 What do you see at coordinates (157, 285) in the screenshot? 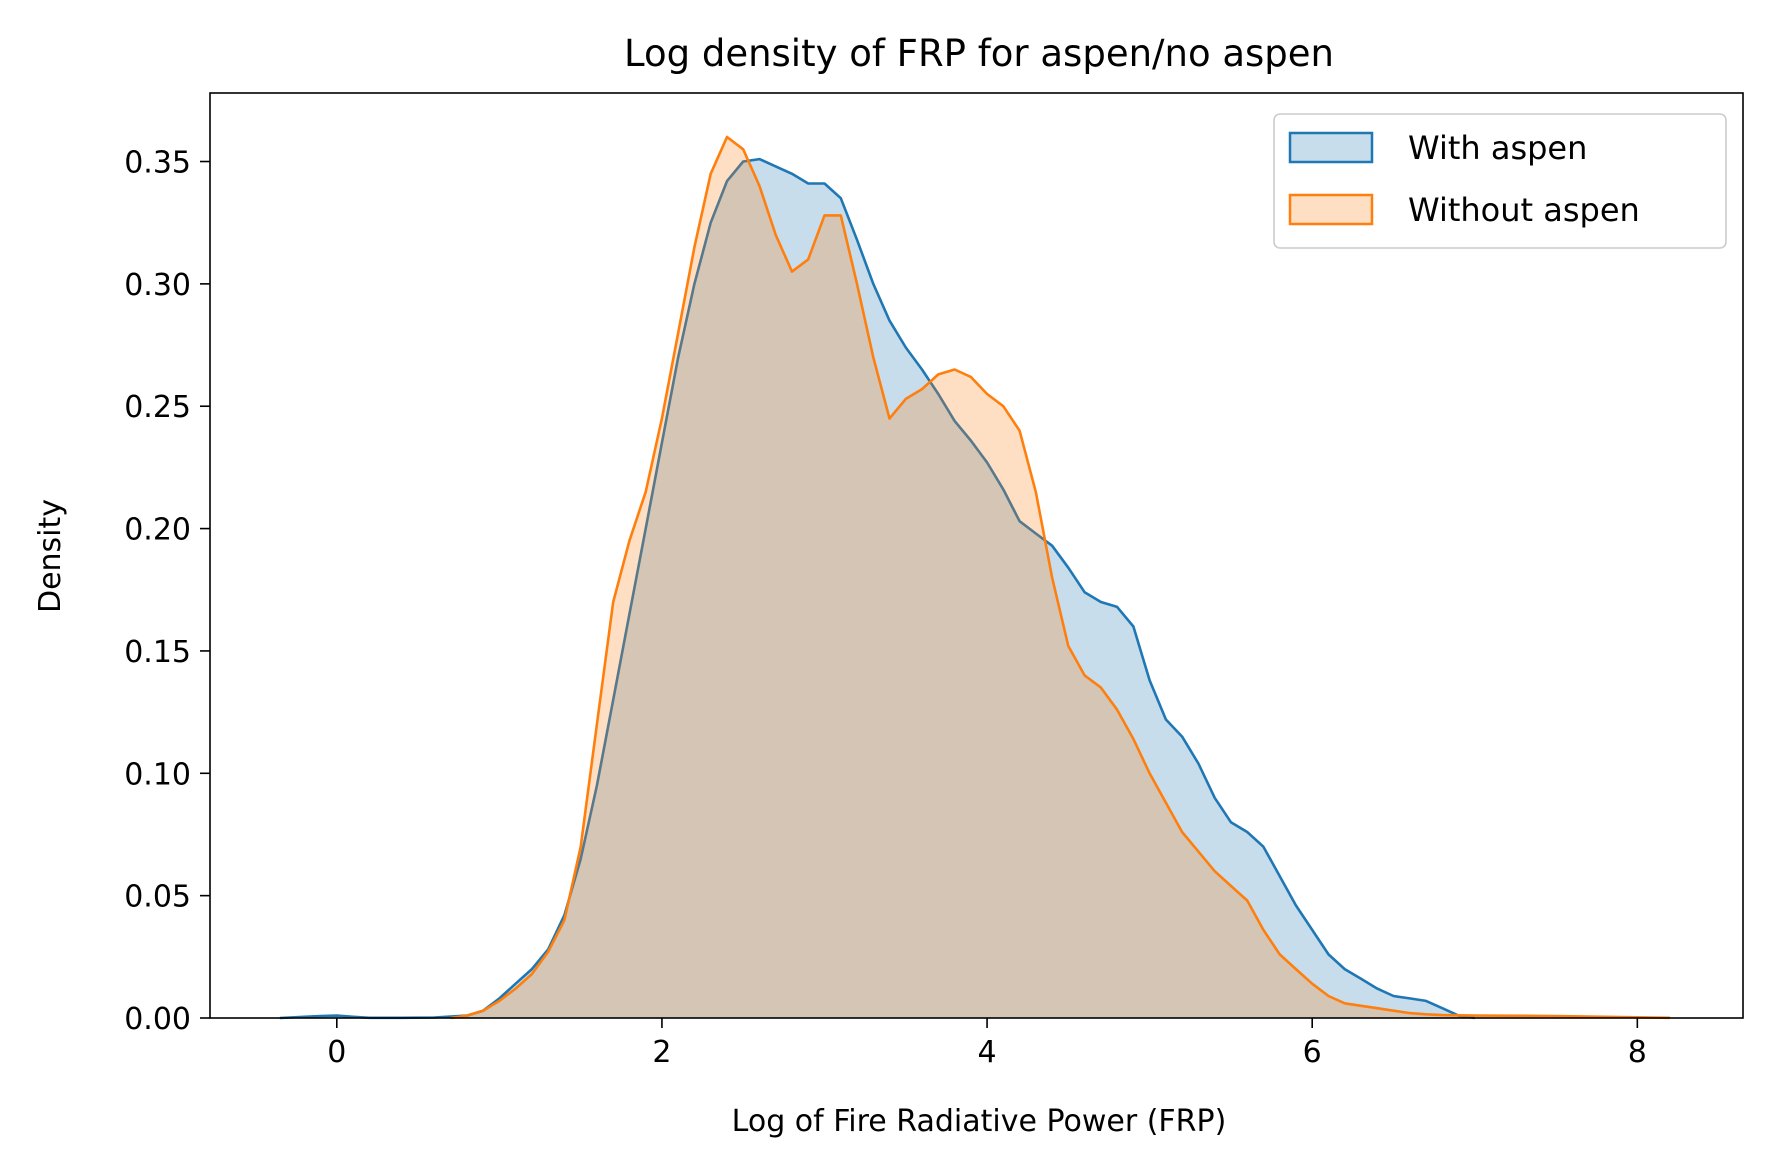
I see `y-tick-label: 0.30` at bounding box center [157, 285].